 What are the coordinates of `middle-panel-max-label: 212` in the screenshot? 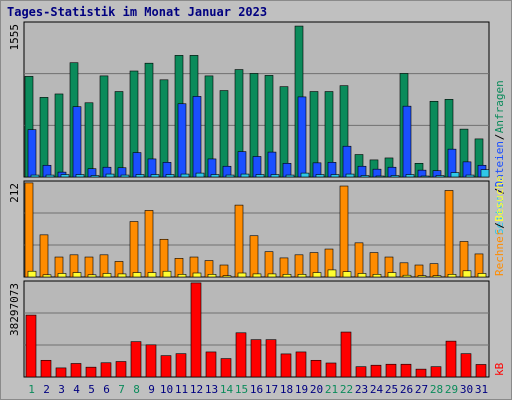 It's located at (14, 193).